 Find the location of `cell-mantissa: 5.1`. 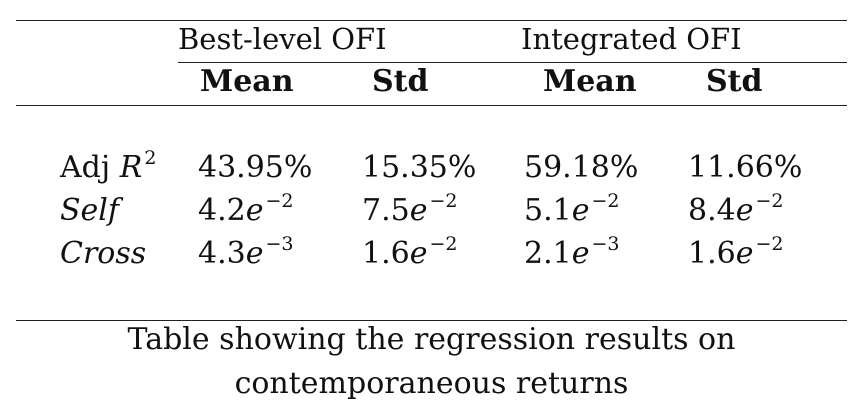

cell-mantissa: 5.1 is located at coordinates (548, 210).